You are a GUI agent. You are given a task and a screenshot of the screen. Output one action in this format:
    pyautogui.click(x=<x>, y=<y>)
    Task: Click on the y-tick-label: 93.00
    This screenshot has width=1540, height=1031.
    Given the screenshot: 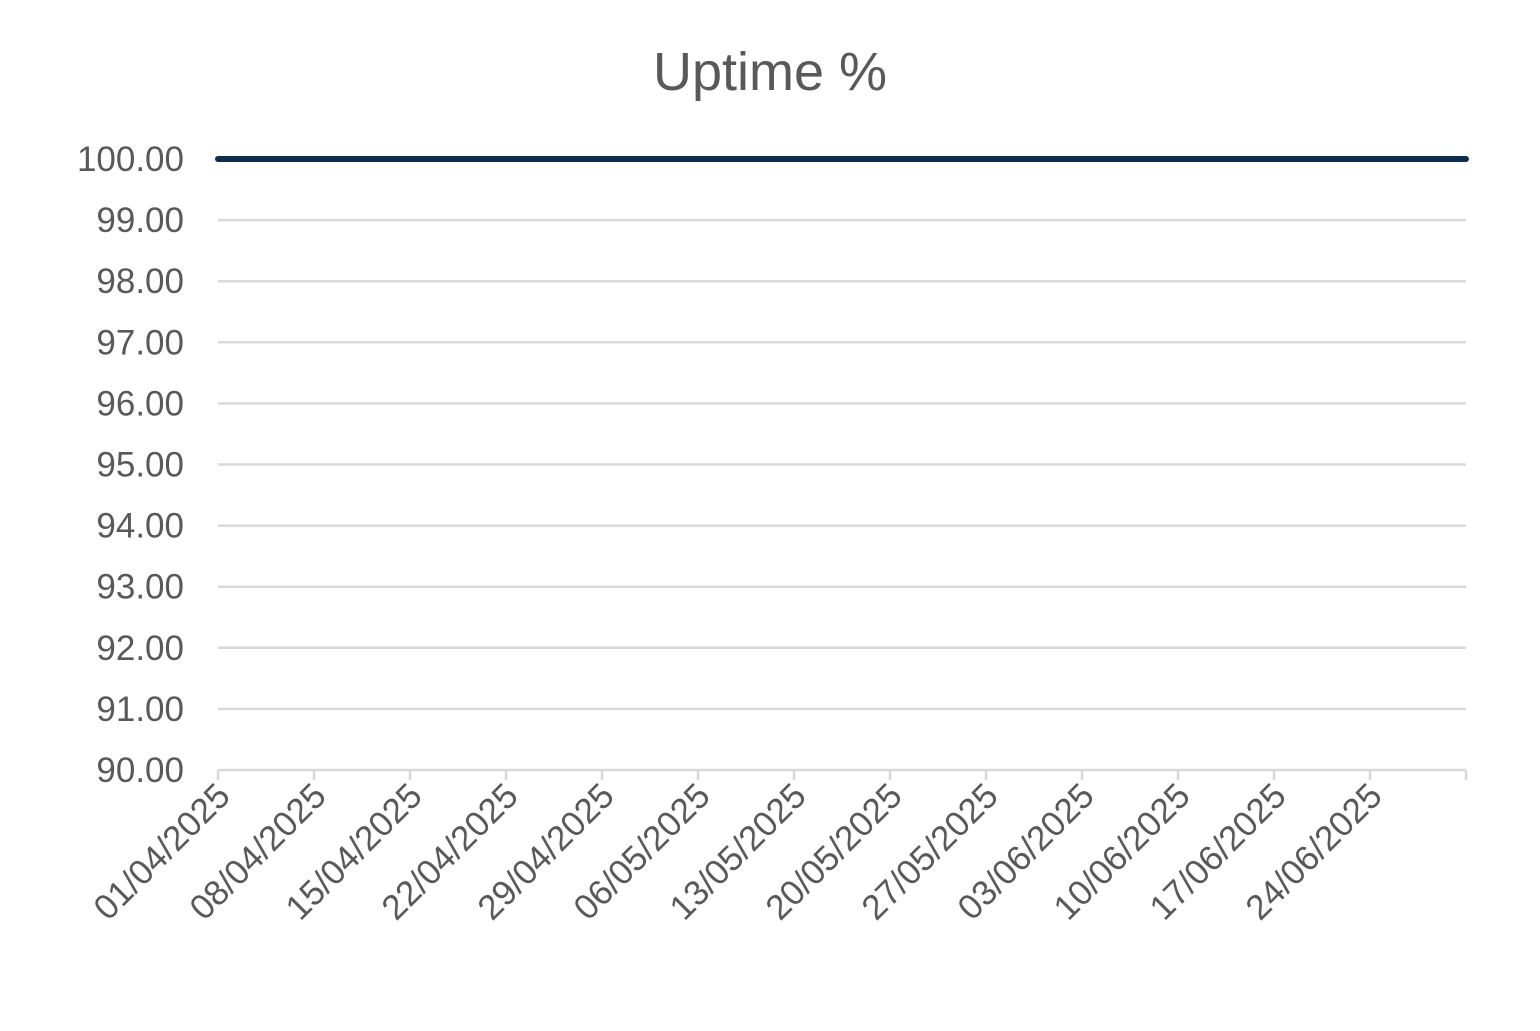 What is the action you would take?
    pyautogui.click(x=140, y=587)
    